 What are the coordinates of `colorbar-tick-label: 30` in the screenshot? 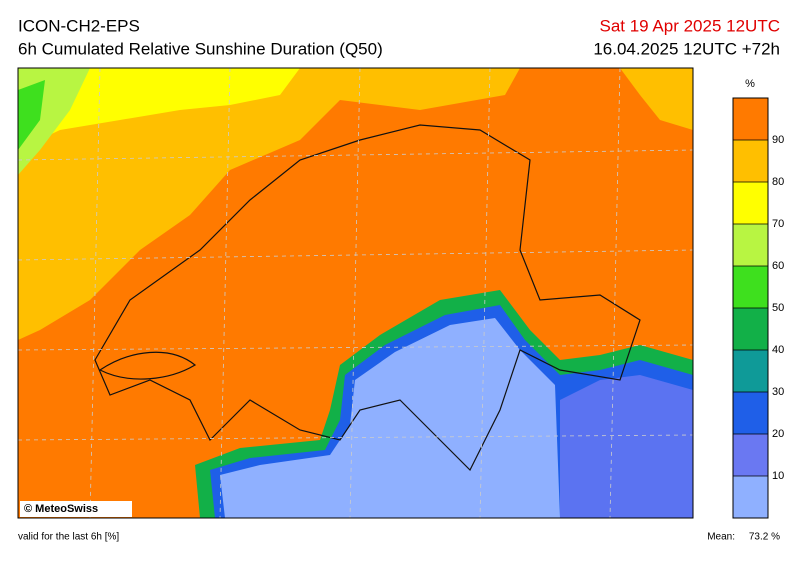 It's located at (778, 392).